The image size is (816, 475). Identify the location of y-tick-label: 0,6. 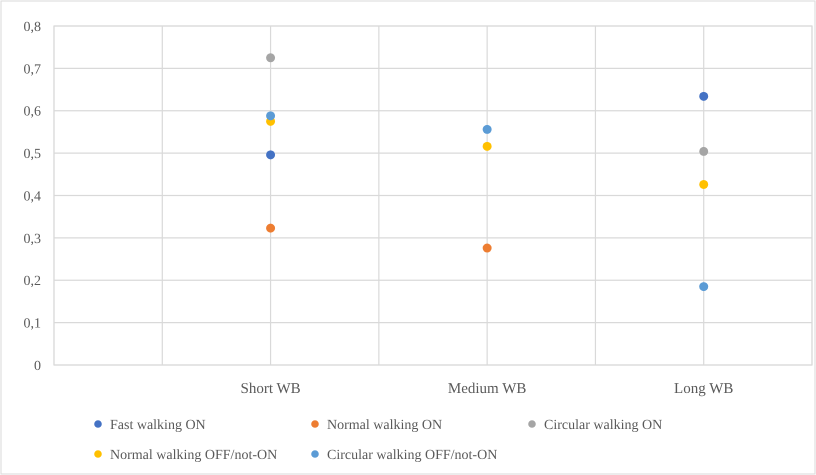
(32, 112).